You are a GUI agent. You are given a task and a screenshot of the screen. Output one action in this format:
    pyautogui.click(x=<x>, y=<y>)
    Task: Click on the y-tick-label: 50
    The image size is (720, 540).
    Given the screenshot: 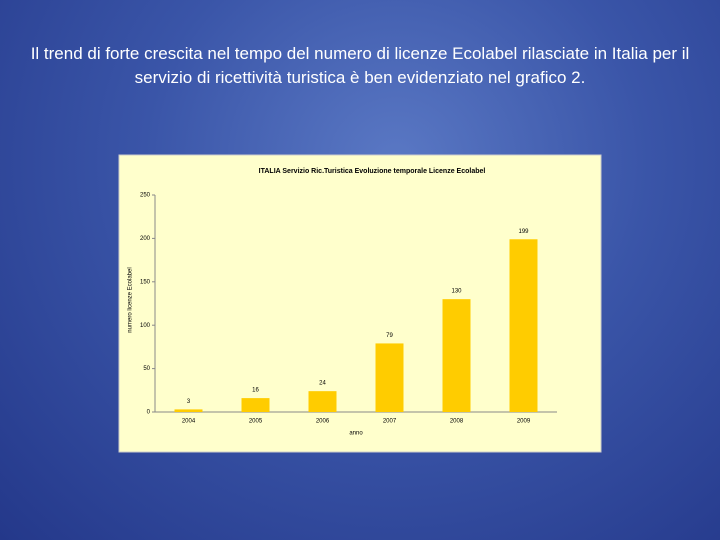 What is the action you would take?
    pyautogui.click(x=146, y=369)
    